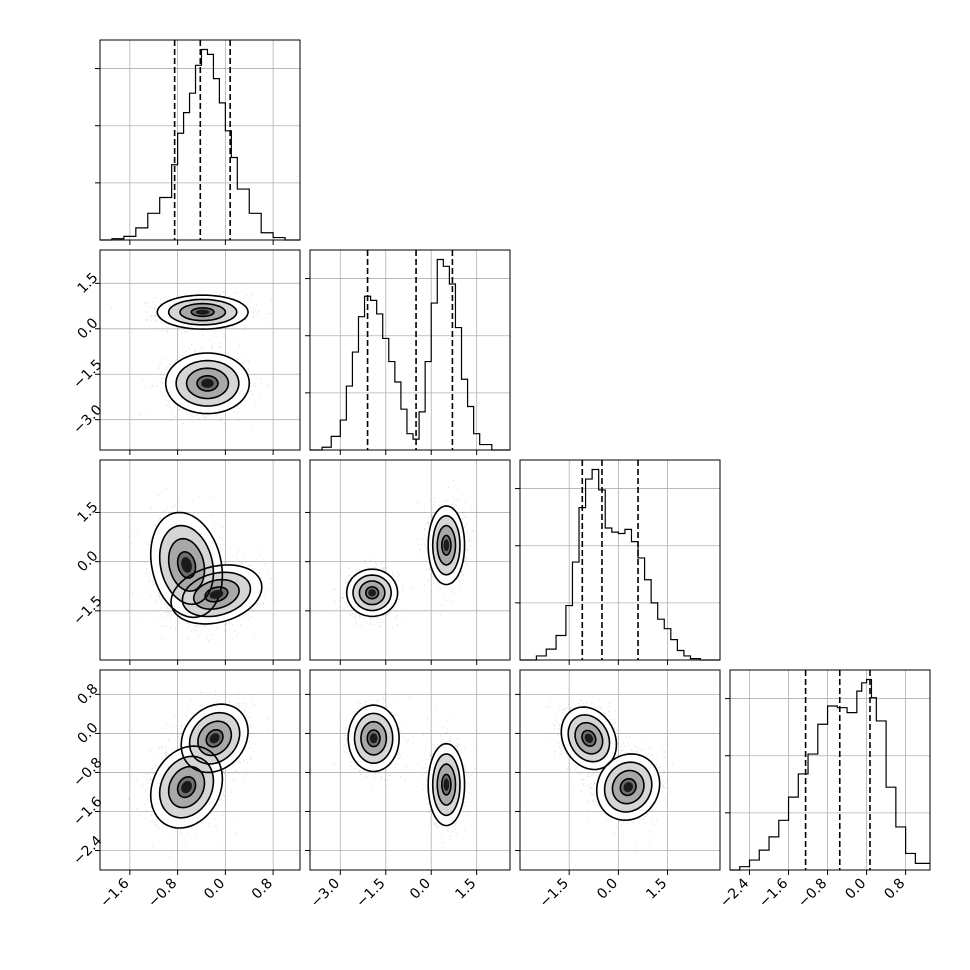 This screenshot has height=970, width=970. I want to click on y-tick-label: 0.8, so click(87, 694).